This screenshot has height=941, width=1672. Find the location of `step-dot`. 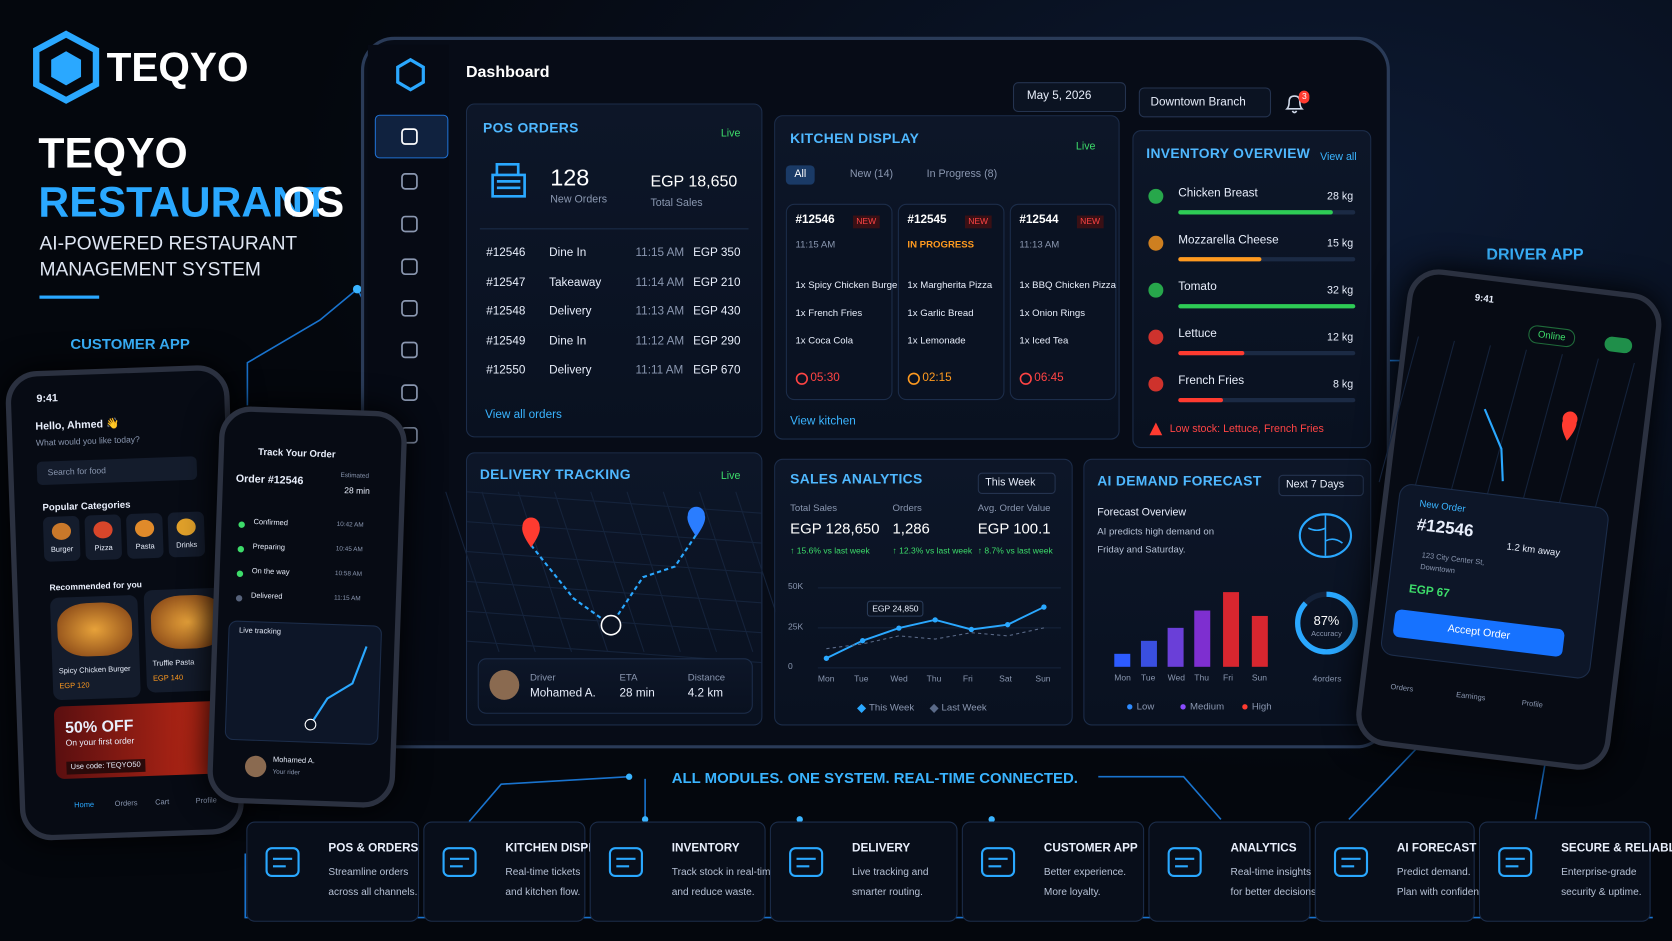

step-dot is located at coordinates (241, 549).